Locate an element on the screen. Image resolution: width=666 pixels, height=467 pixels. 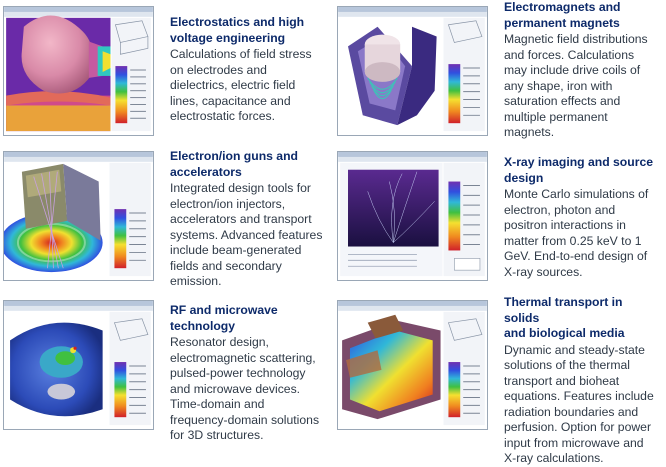
topic-title: X-ray imaging and source design is located at coordinates (578, 170).